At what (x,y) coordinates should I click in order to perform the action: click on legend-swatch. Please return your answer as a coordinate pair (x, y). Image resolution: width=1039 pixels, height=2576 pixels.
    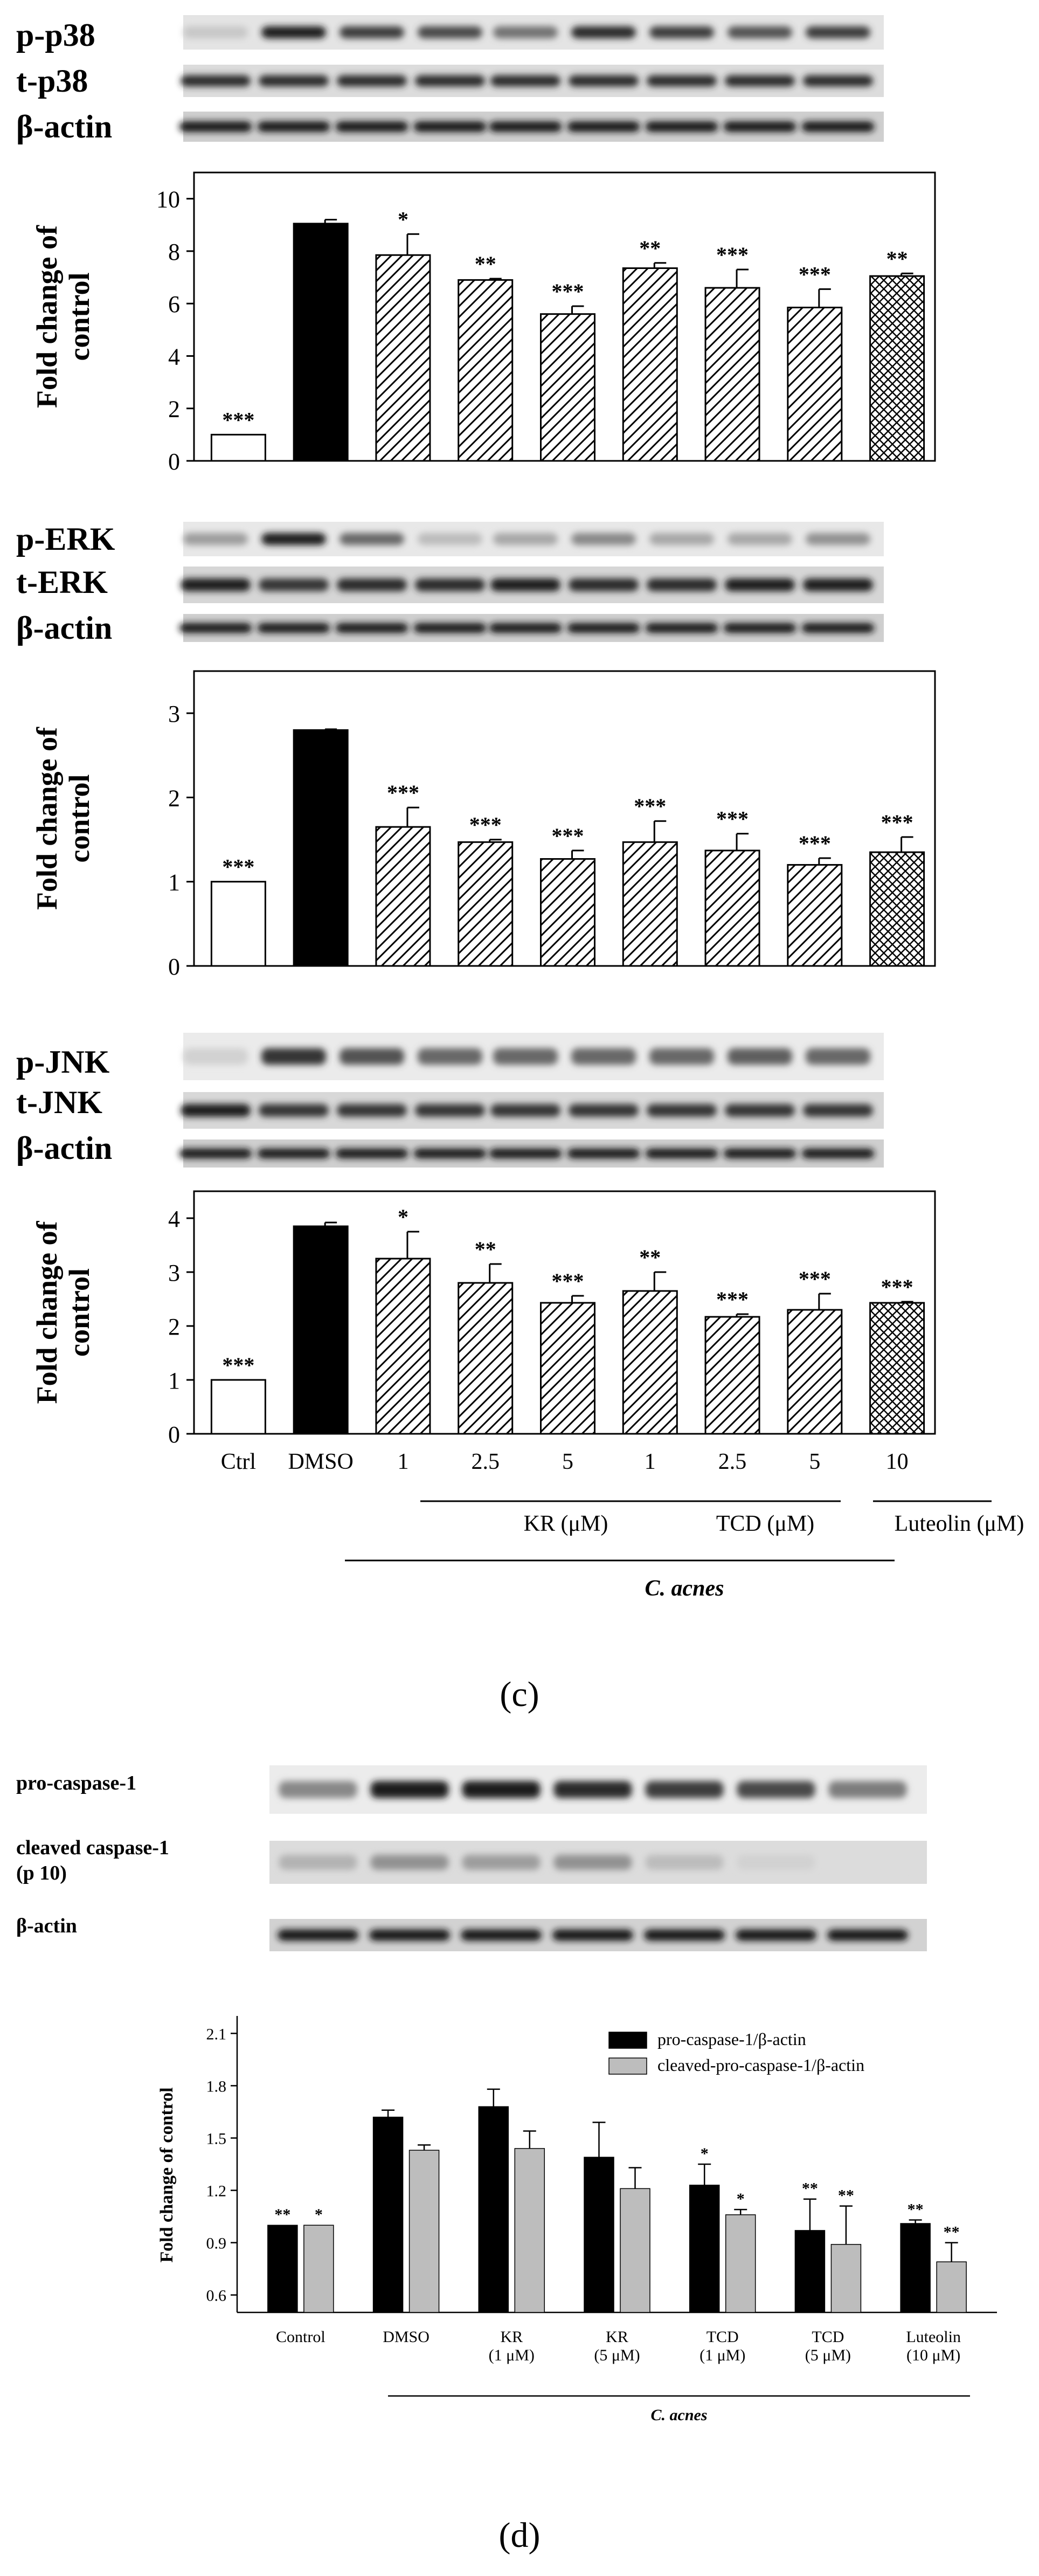
    Looking at the image, I should click on (627, 2066).